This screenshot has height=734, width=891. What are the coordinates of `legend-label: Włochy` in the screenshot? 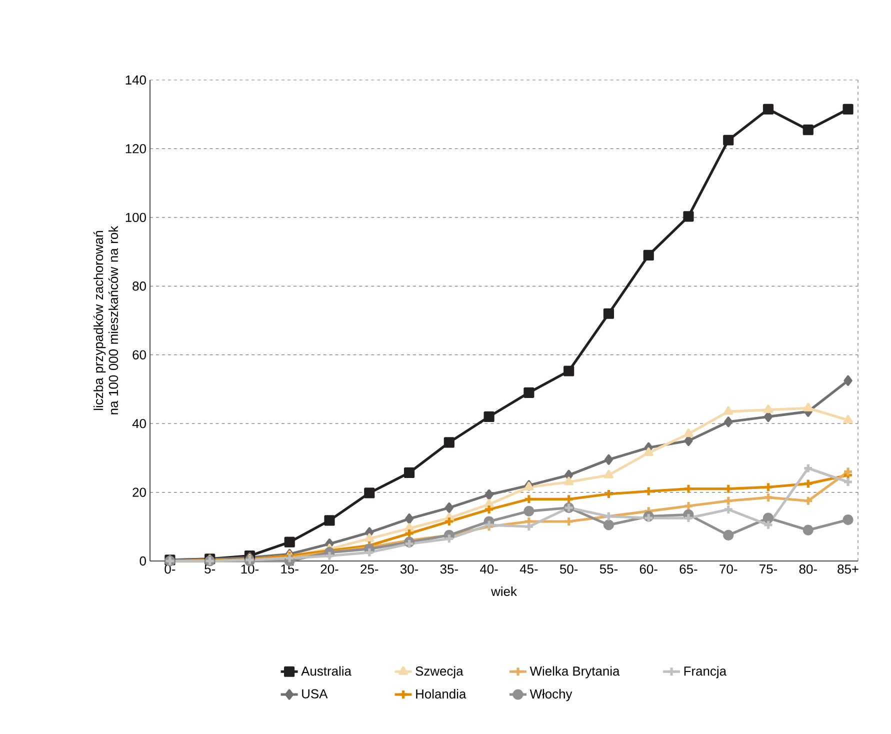 It's located at (551, 695).